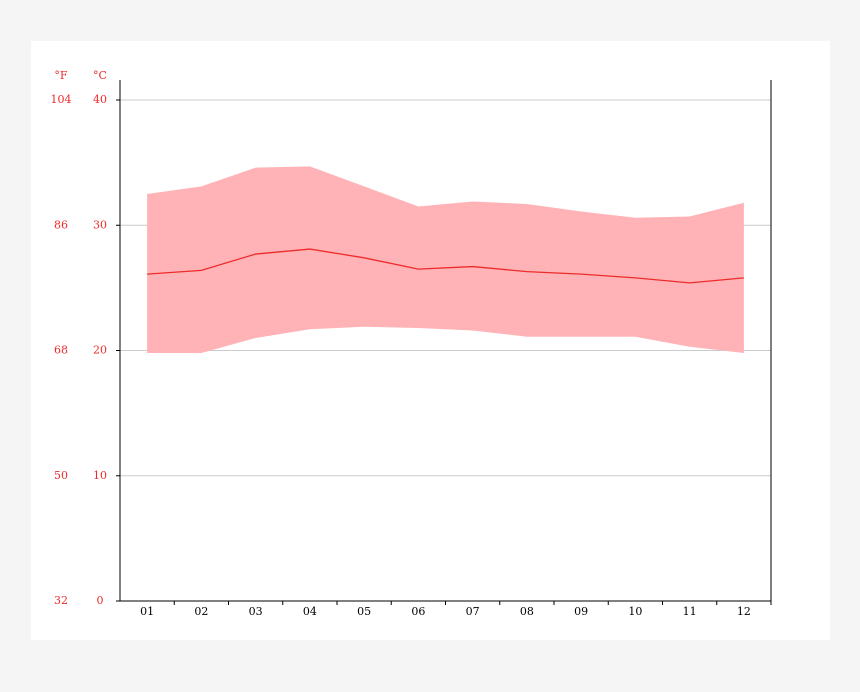  I want to click on x-tick-label: 08, so click(527, 611).